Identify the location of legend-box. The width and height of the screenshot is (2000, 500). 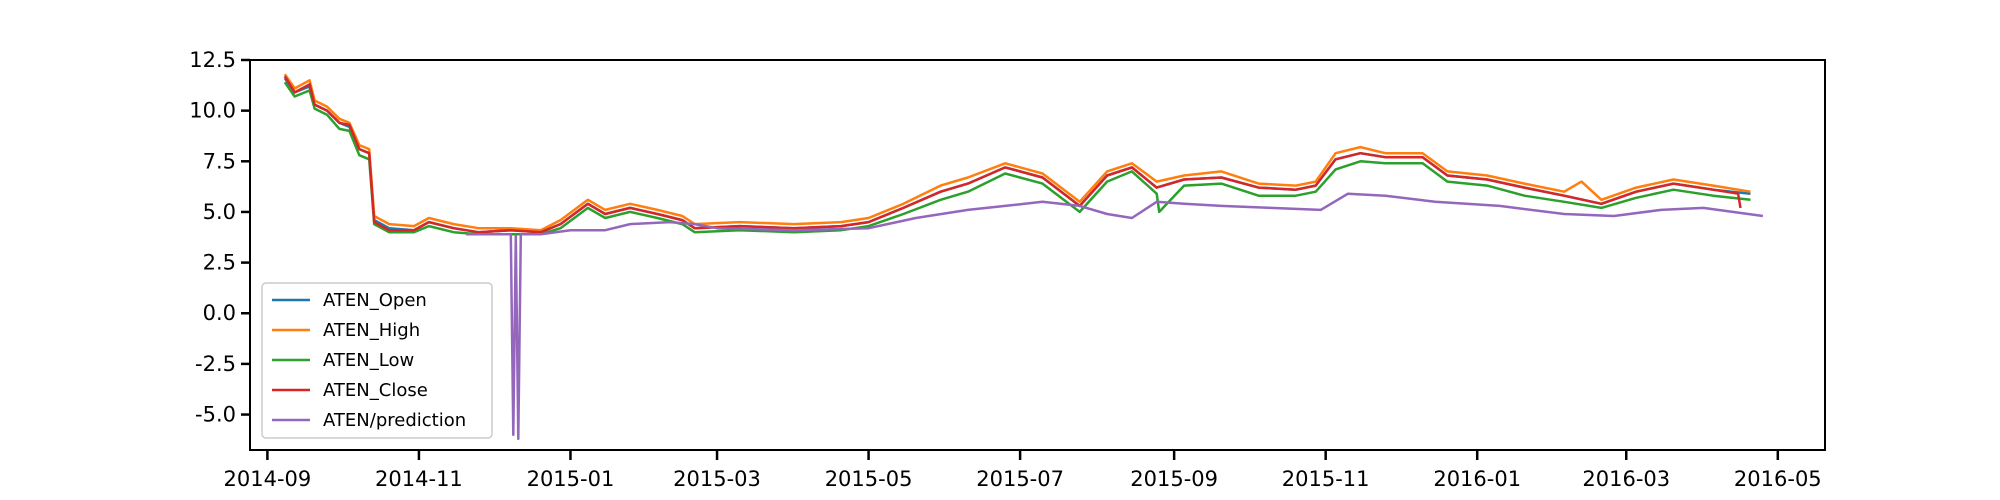
(377, 360).